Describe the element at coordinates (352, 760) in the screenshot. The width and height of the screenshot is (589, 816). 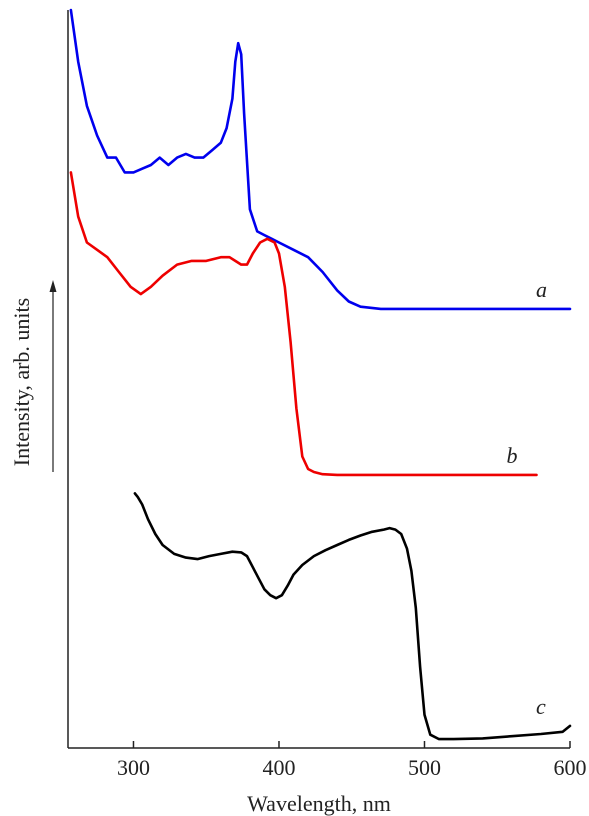
I see `x-ticks: 300 400 500 600` at that location.